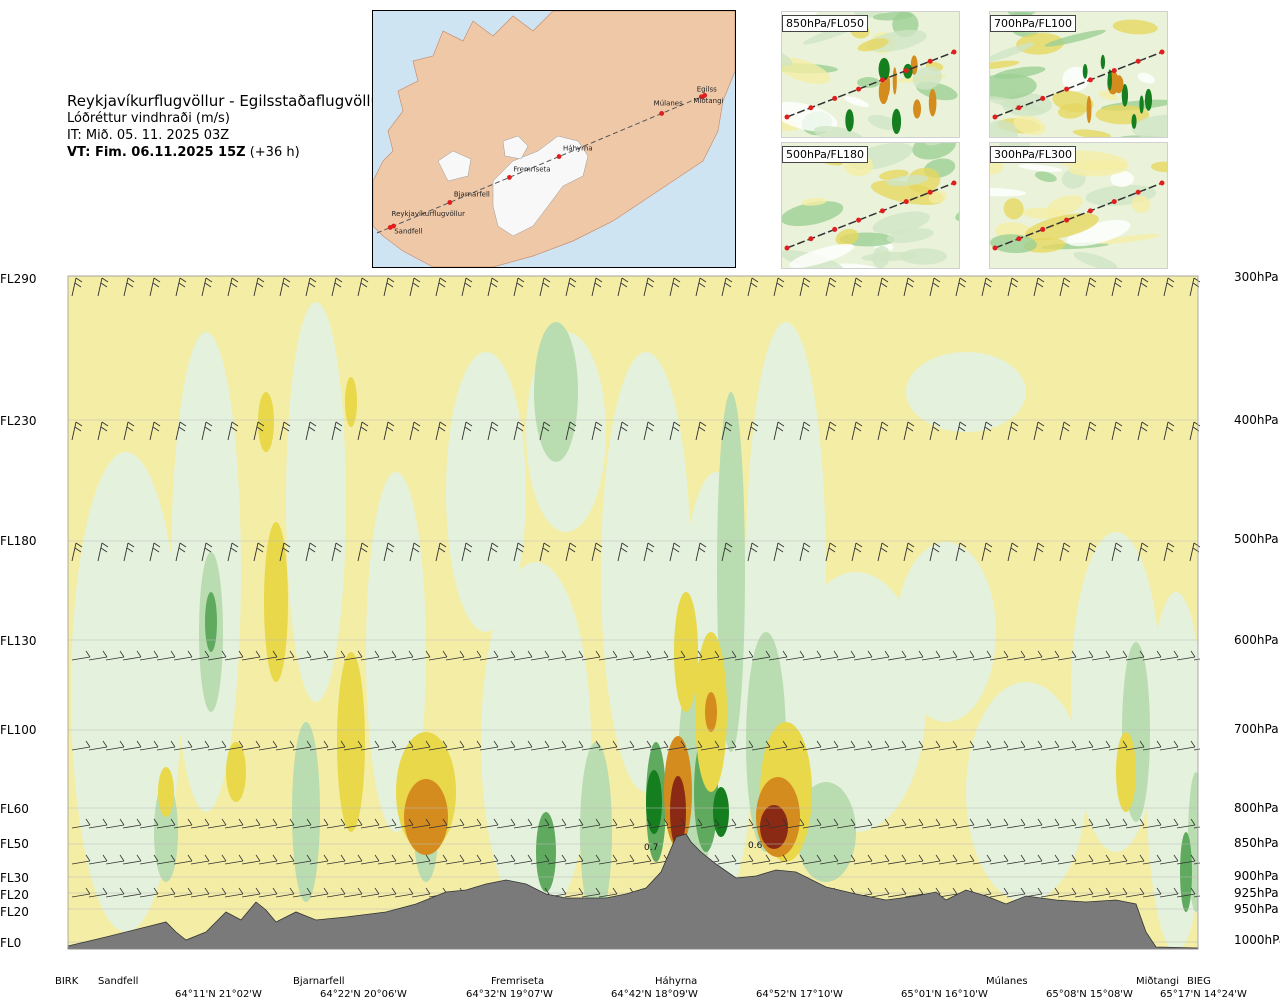 The width and height of the screenshot is (1280, 1005). What do you see at coordinates (668, 103) in the screenshot?
I see `map-place-label: Múlanes` at bounding box center [668, 103].